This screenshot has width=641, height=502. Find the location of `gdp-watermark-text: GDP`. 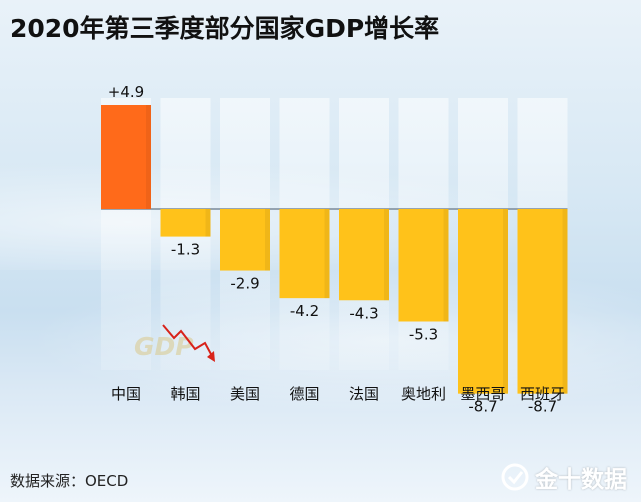

gdp-watermark-text: GDP is located at coordinates (164, 346).